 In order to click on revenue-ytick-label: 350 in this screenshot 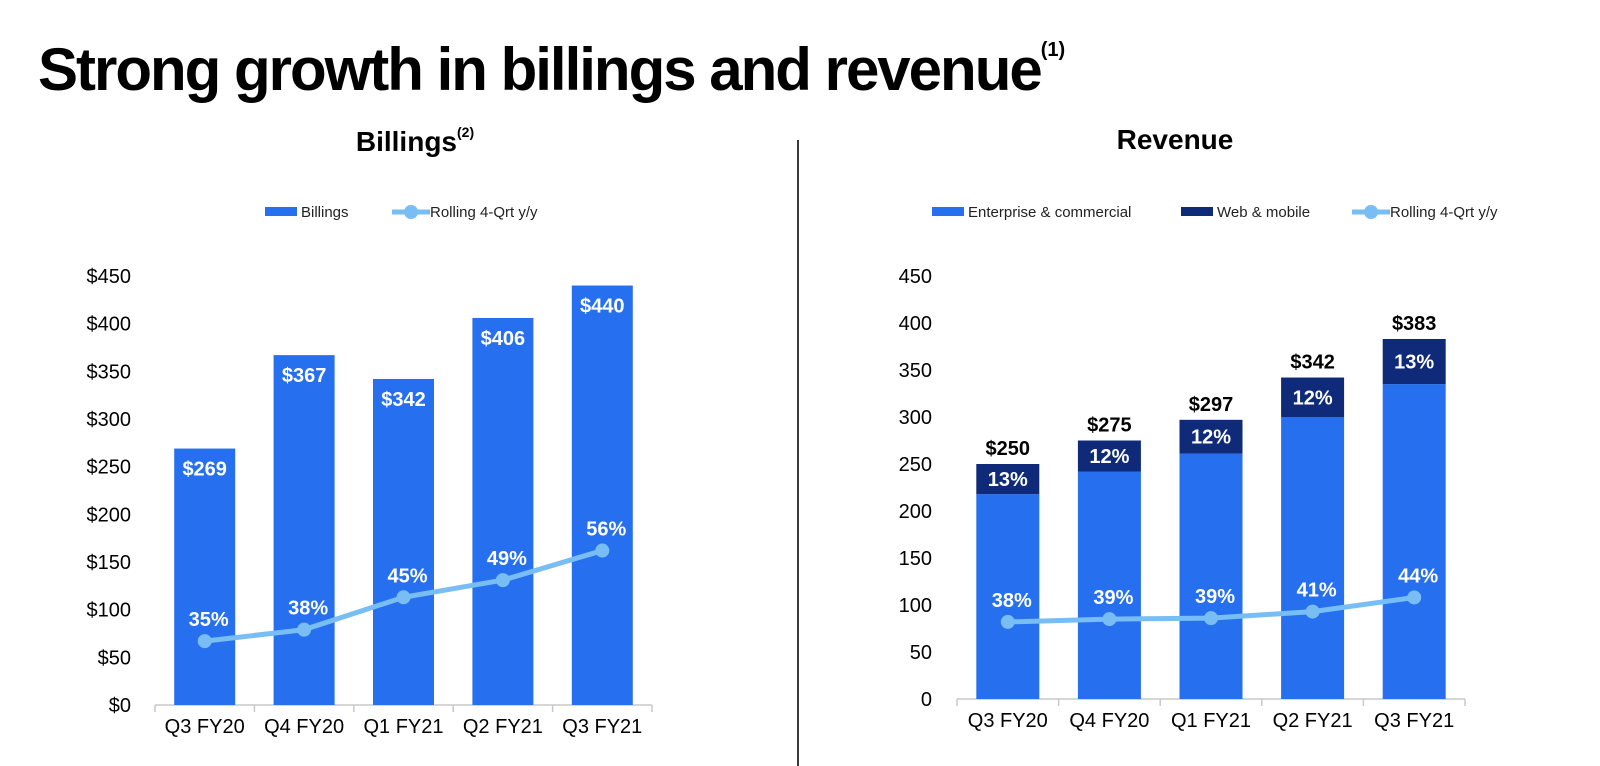, I will do `click(915, 371)`.